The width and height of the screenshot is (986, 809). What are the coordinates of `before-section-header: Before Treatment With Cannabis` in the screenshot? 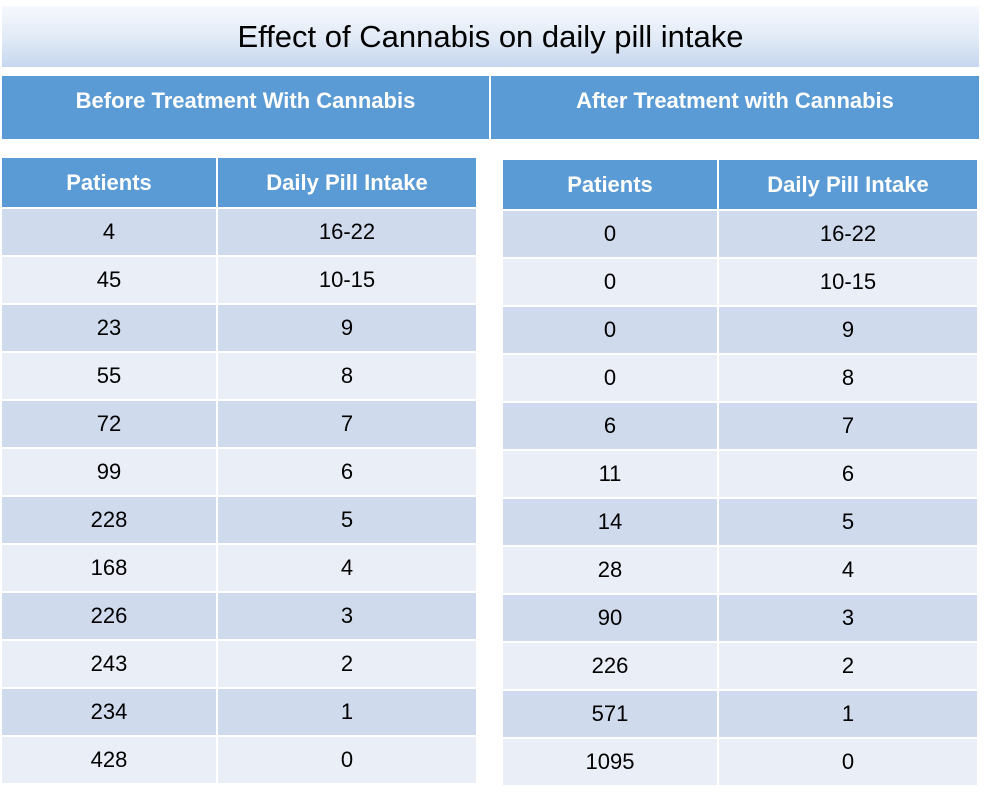 It's located at (245, 107).